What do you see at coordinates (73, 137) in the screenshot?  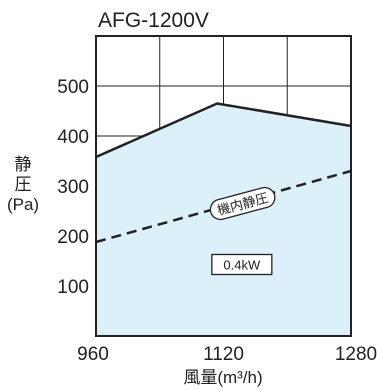 I see `y-tick-label: 400` at bounding box center [73, 137].